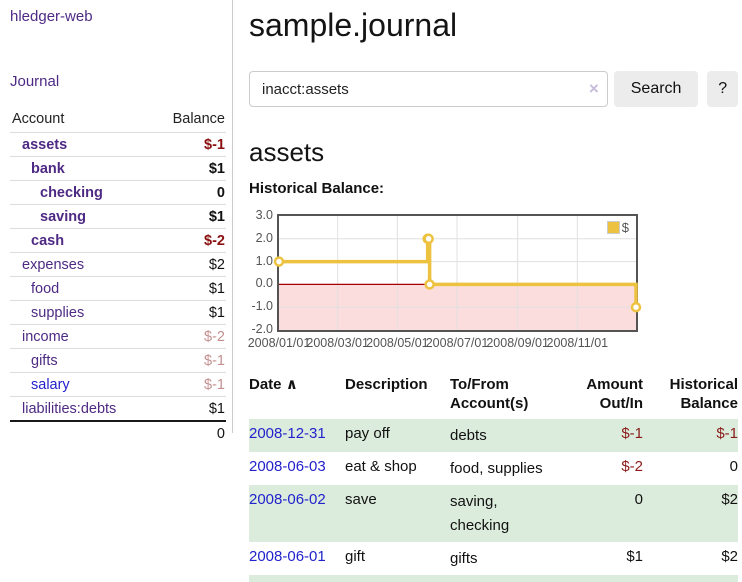 The image size is (742, 582). Describe the element at coordinates (287, 152) in the screenshot. I see `account-heading: assets` at that location.